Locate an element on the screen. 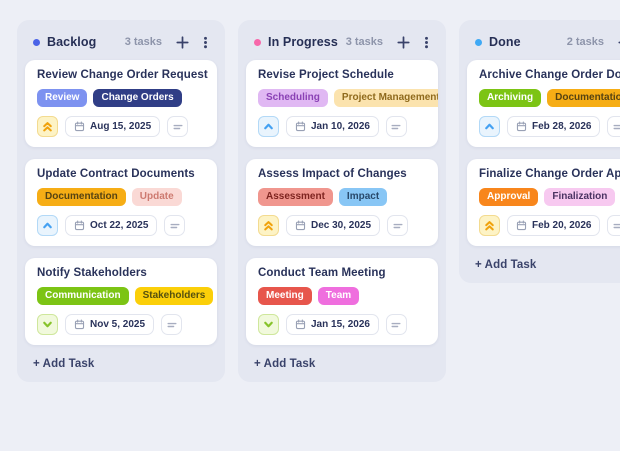 The image size is (620, 451). tag-badge: Stakeholders is located at coordinates (174, 296).